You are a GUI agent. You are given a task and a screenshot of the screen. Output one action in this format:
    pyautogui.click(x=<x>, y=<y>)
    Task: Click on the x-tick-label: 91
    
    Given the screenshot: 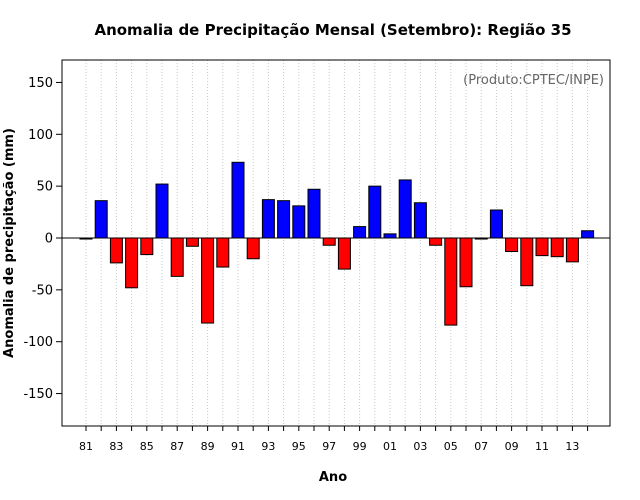 What is the action you would take?
    pyautogui.click(x=238, y=446)
    